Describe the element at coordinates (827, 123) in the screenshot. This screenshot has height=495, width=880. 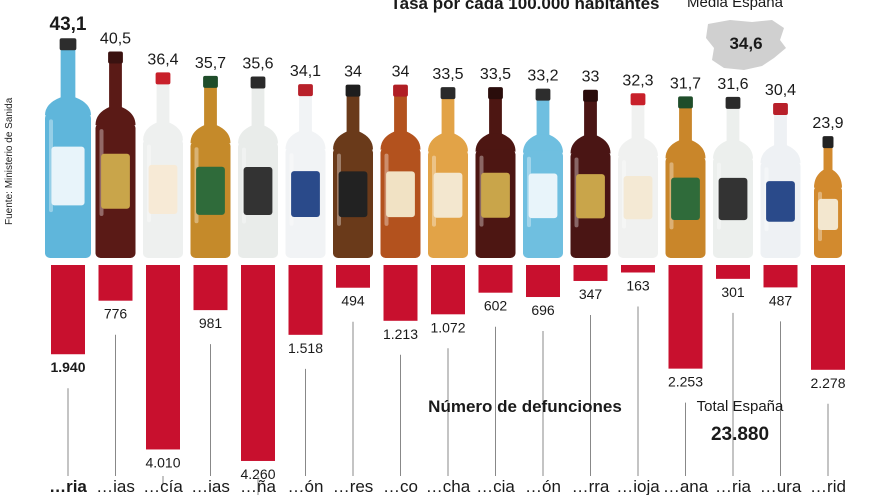
I see `rate-value-label: 23,9` at that location.